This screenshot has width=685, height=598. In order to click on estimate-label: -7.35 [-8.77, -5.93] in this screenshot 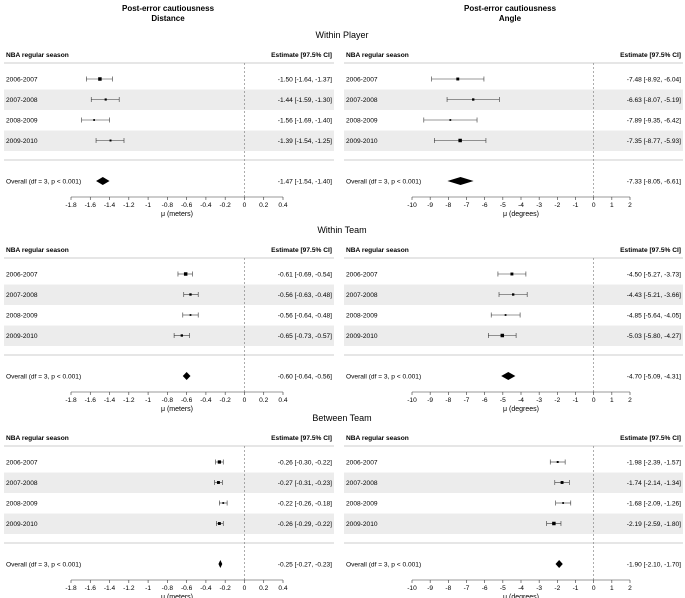, I will do `click(654, 141)`.